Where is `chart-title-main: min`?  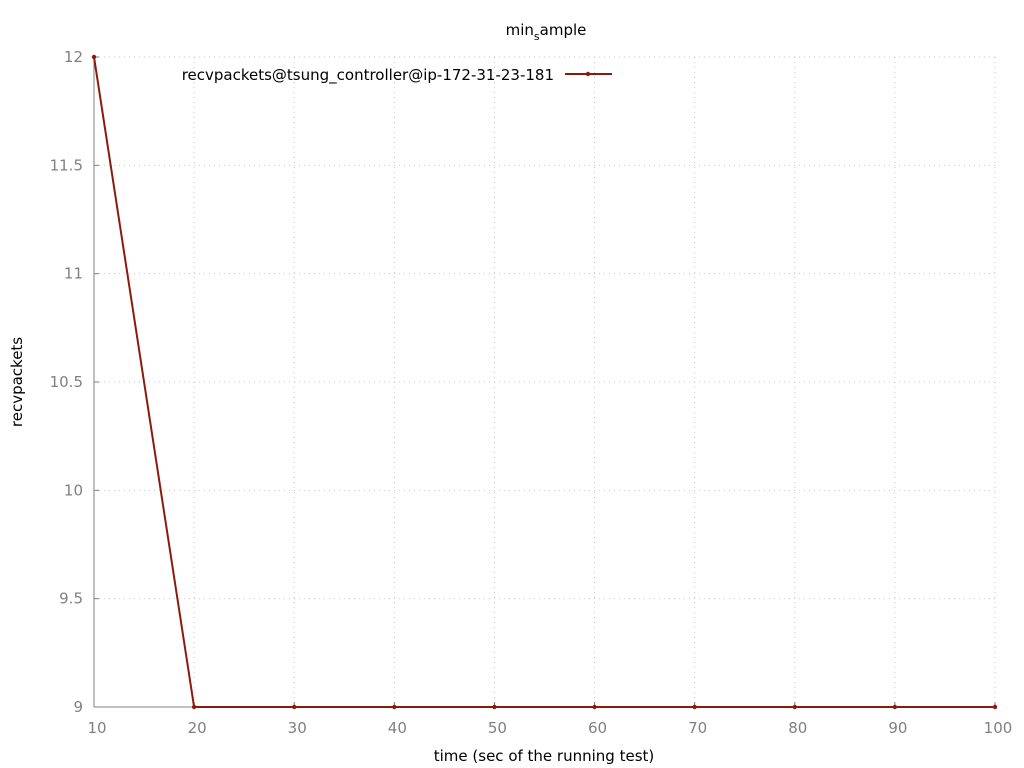 chart-title-main: min is located at coordinates (520, 30).